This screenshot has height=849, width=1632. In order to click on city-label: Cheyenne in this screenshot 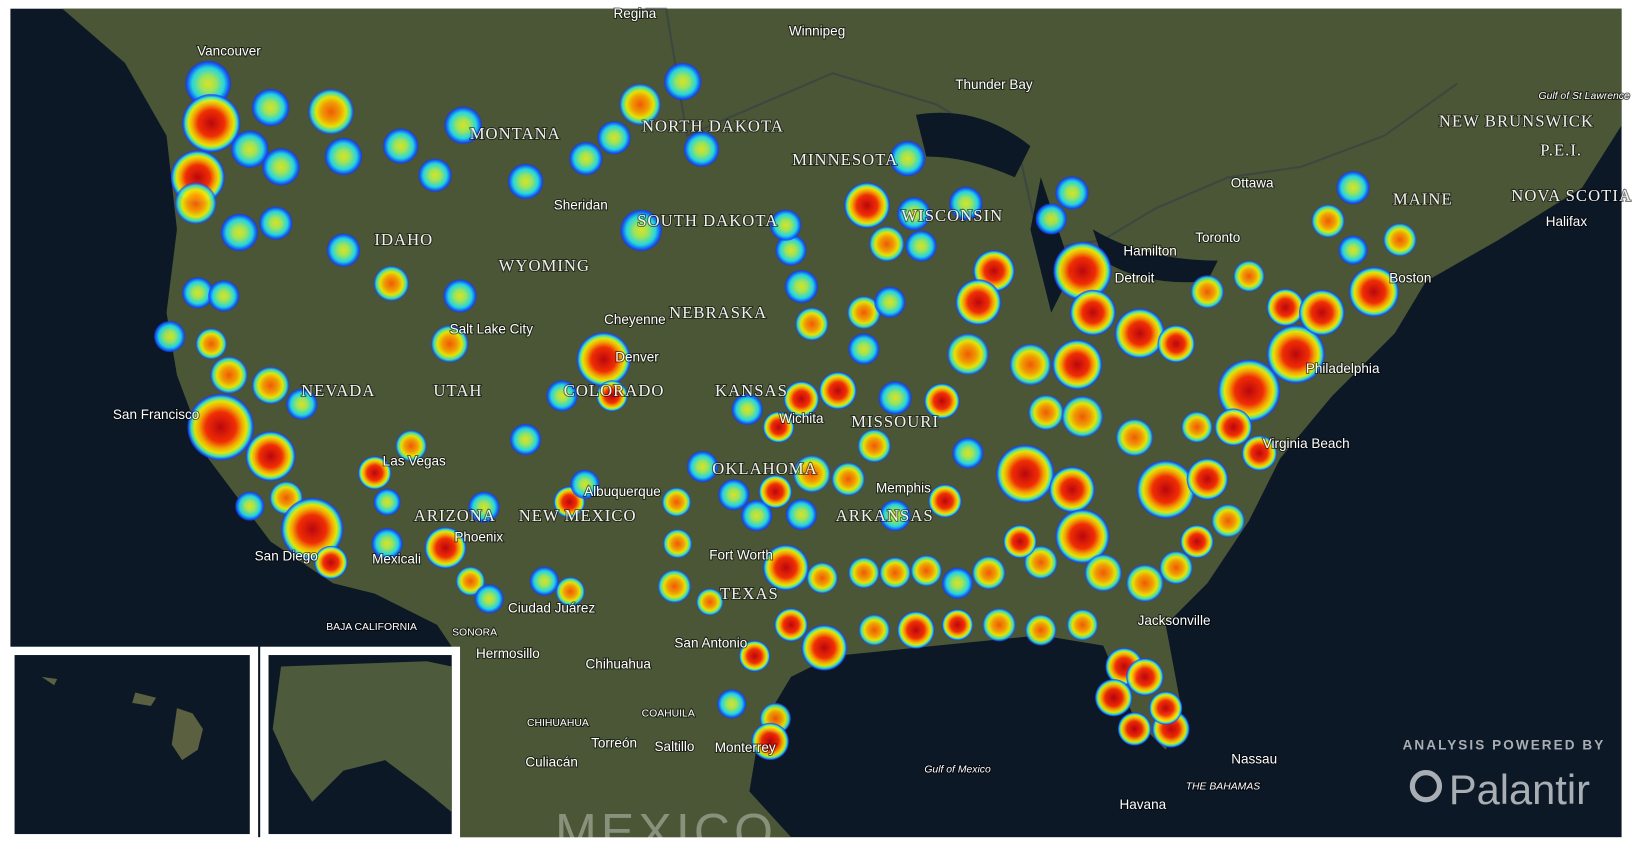, I will do `click(635, 319)`.